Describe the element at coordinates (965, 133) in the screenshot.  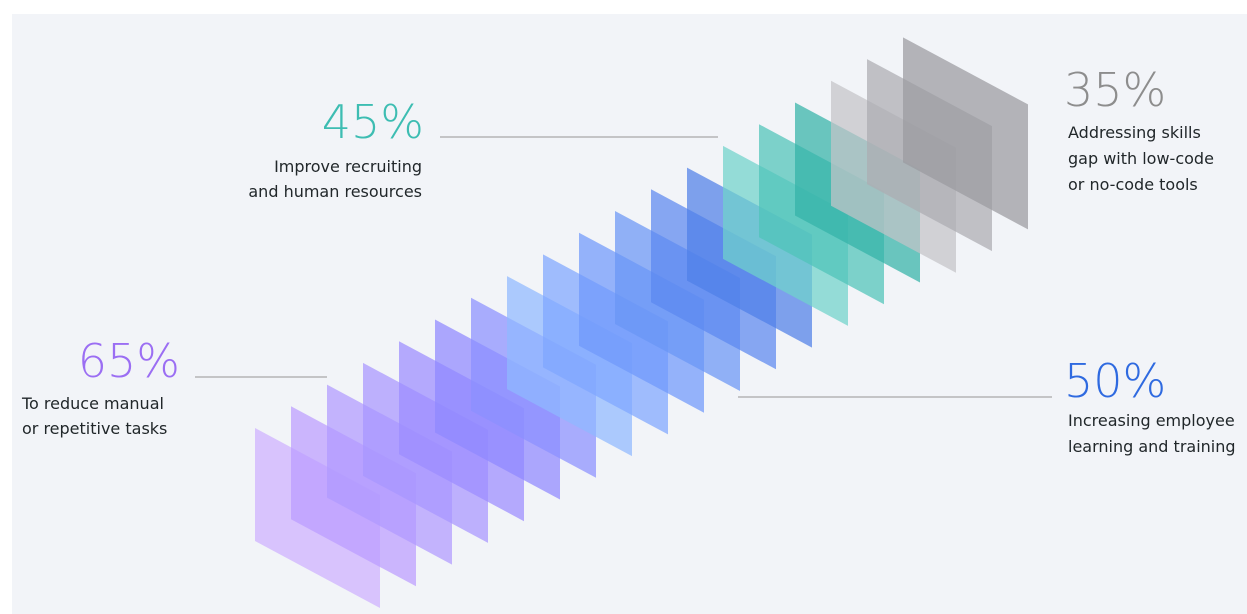
I see `sheet` at that location.